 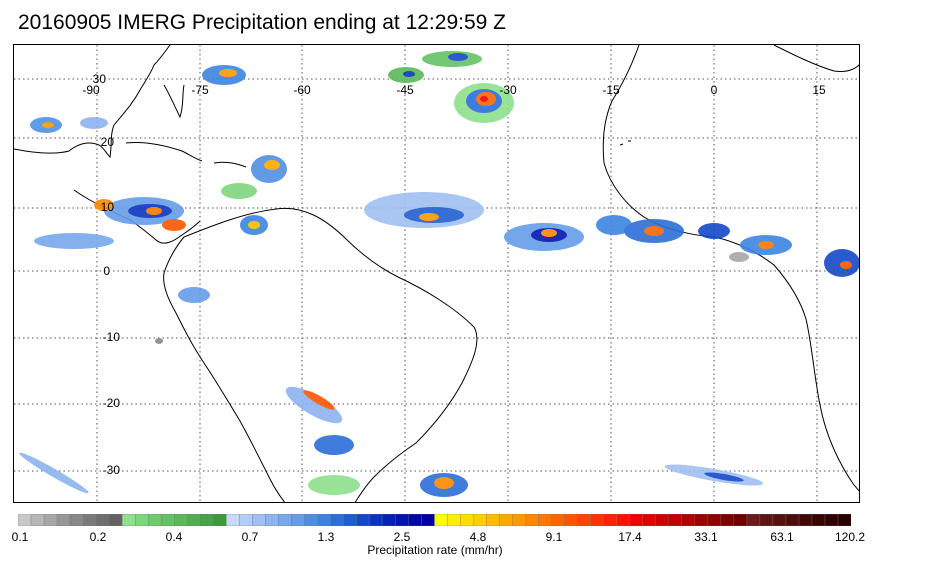 What do you see at coordinates (92, 102) in the screenshot?
I see `coastline-north-america` at bounding box center [92, 102].